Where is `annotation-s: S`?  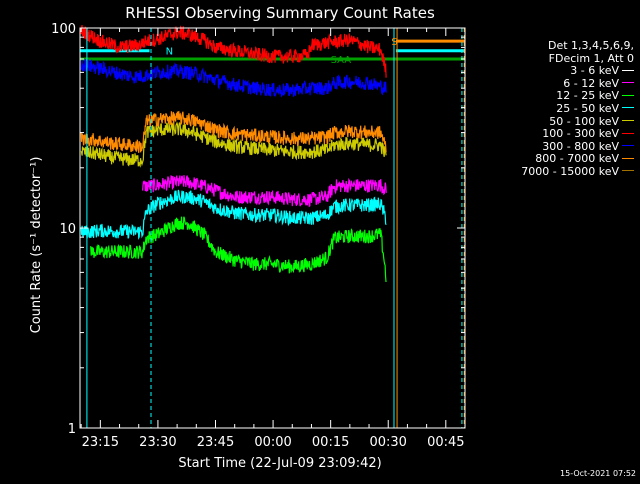 annotation-s: S is located at coordinates (394, 42).